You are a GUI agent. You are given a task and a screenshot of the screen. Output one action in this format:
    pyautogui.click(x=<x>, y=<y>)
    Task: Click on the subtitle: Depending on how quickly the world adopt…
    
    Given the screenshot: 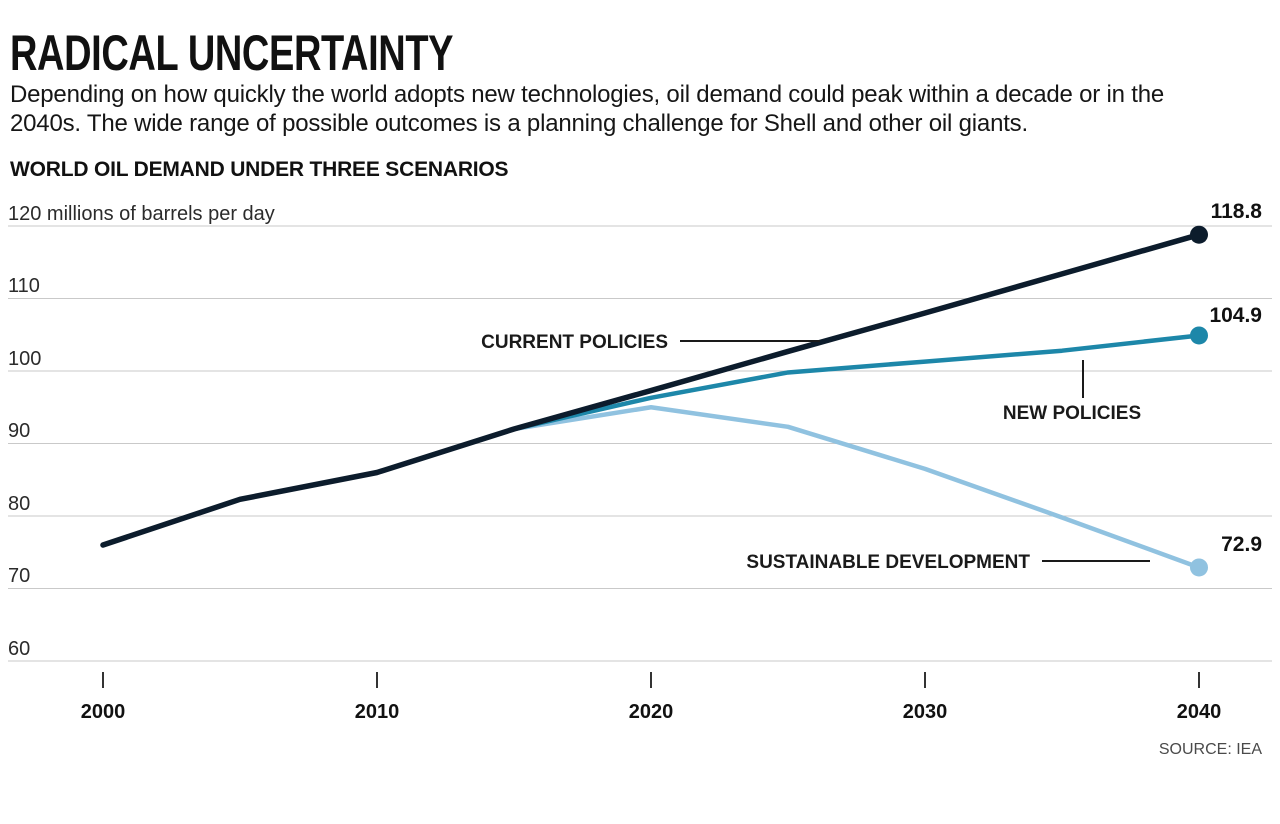 What is the action you would take?
    pyautogui.click(x=587, y=109)
    